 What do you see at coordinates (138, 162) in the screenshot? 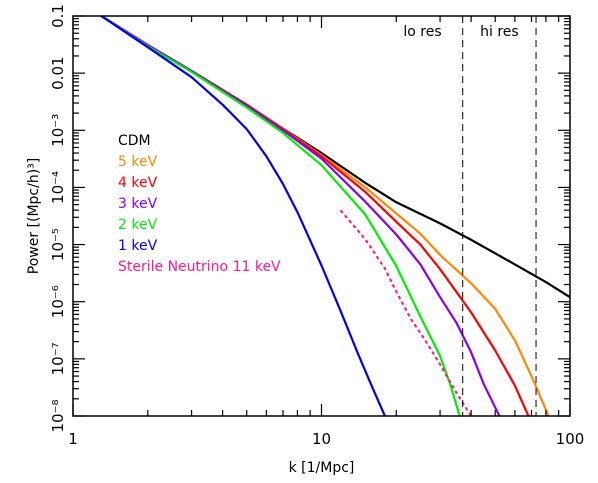
I see `legend-entry-5-kev: 5 keV` at bounding box center [138, 162].